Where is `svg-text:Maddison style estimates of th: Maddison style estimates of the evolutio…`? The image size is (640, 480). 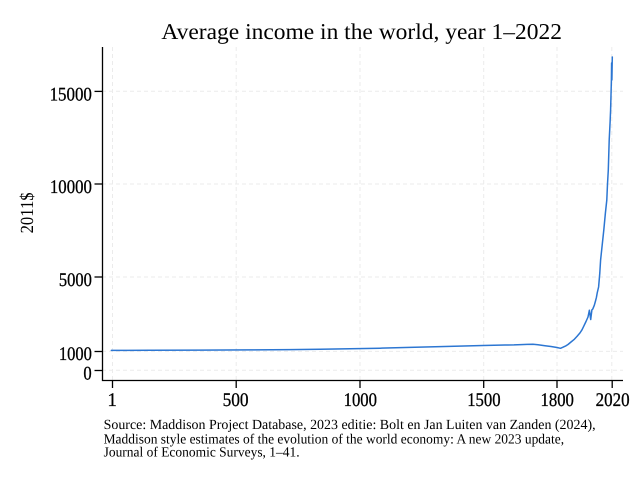 svg-text:Maddison style estimates of th: Maddison style estimates of the evolutio… is located at coordinates (334, 439).